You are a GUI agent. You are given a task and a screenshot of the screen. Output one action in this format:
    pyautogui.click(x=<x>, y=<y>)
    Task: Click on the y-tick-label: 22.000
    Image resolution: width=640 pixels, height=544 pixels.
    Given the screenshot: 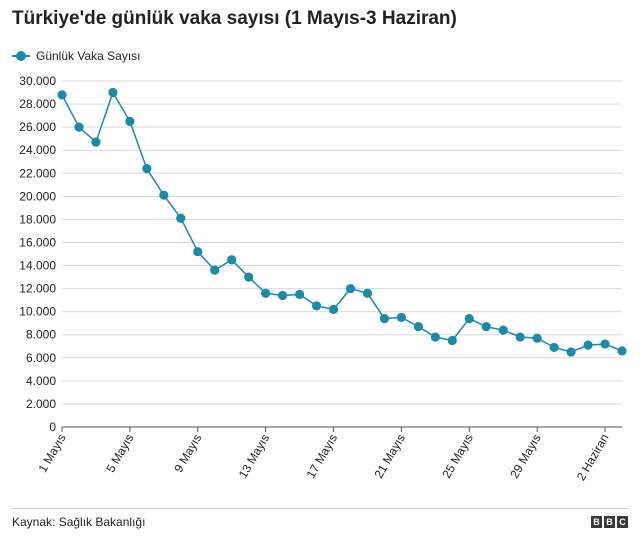 What is the action you would take?
    pyautogui.click(x=37, y=173)
    